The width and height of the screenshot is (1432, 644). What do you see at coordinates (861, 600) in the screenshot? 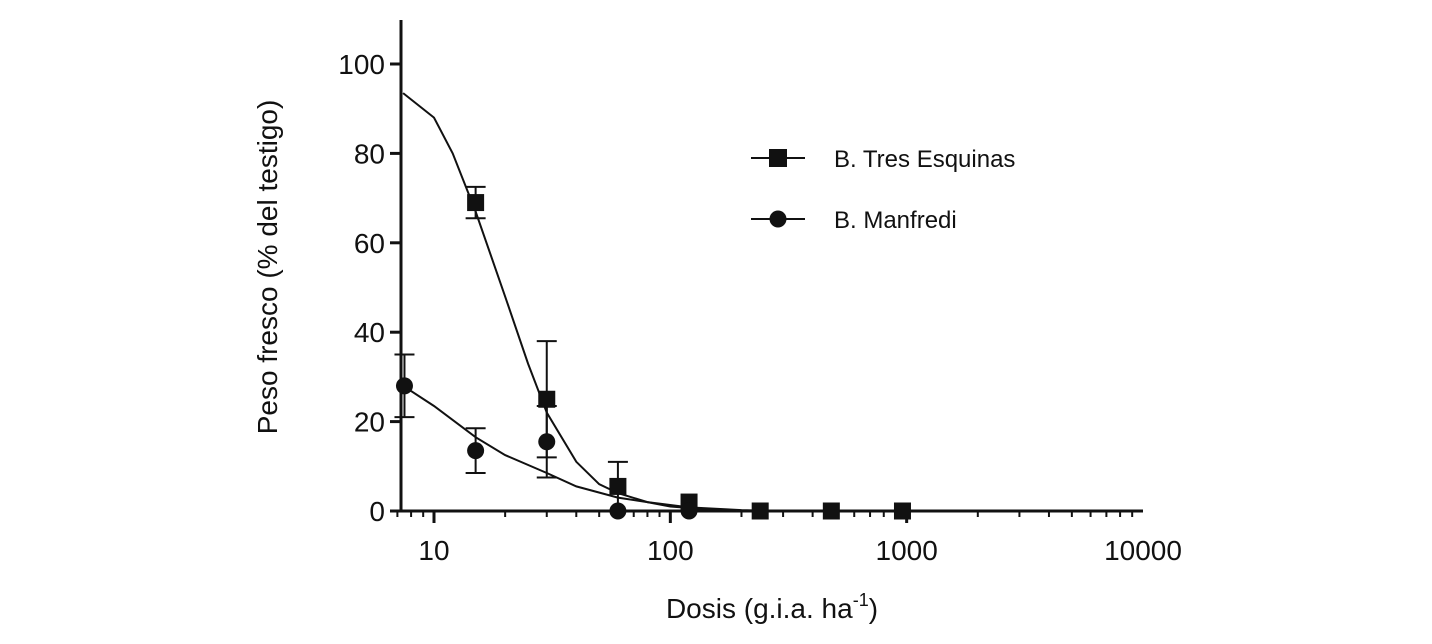
I see `x-axis-label-superscript: -1` at bounding box center [861, 600].